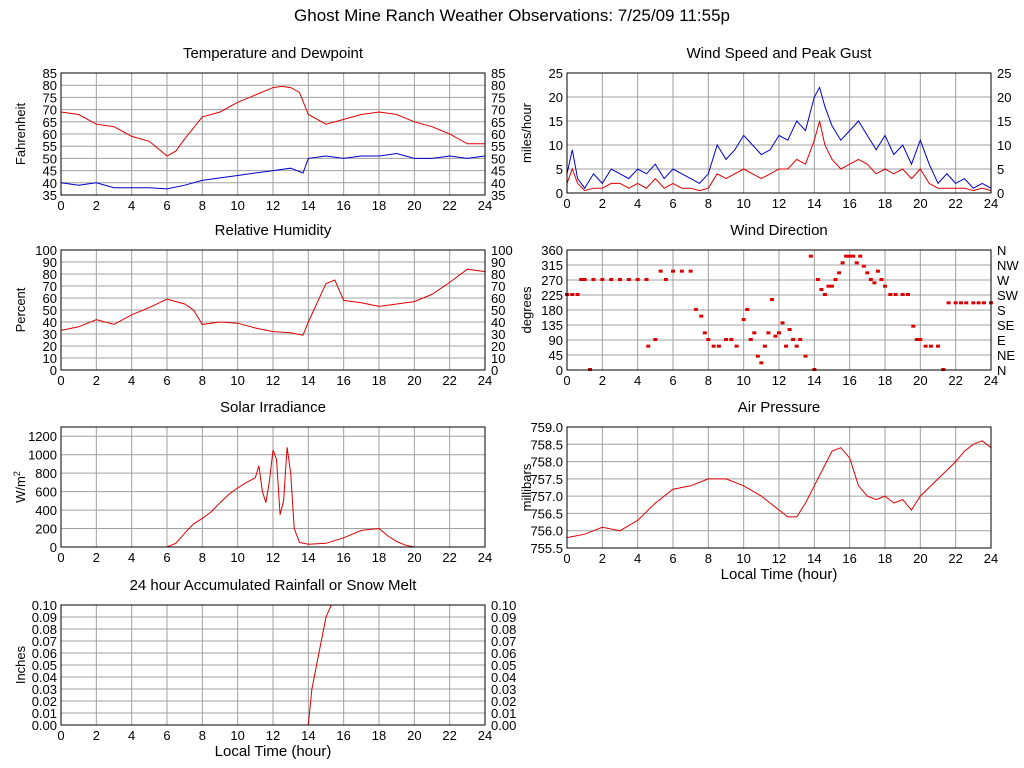 The width and height of the screenshot is (1024, 768). Describe the element at coordinates (42, 436) in the screenshot. I see `y-tick-label: 1200` at that location.